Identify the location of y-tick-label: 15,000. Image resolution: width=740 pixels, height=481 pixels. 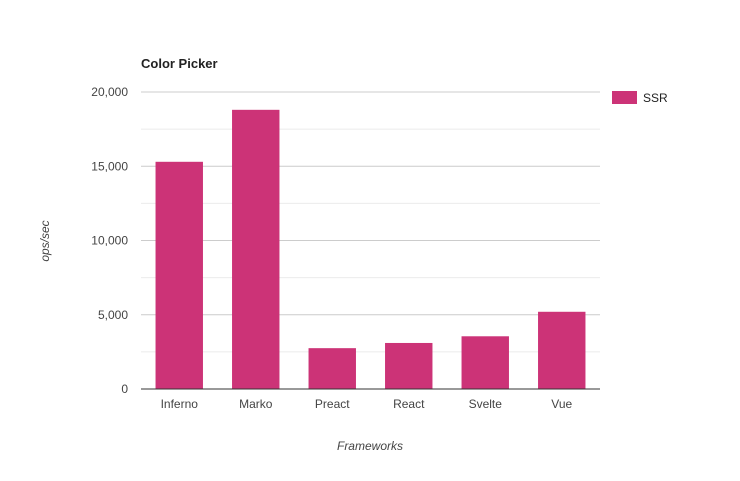
(109, 166).